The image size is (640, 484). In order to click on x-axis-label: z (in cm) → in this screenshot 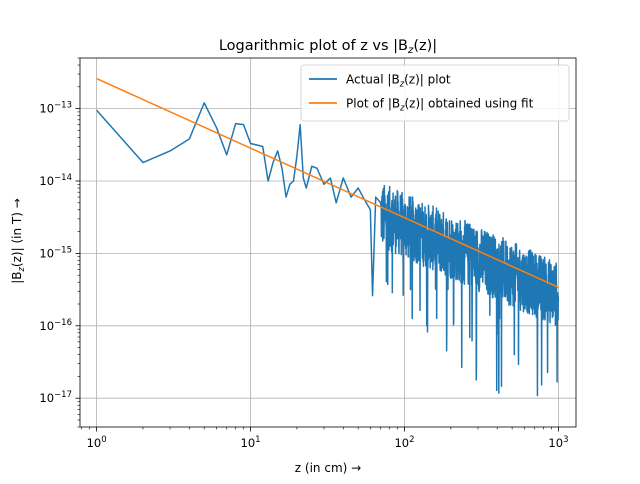, I will do `click(328, 468)`.